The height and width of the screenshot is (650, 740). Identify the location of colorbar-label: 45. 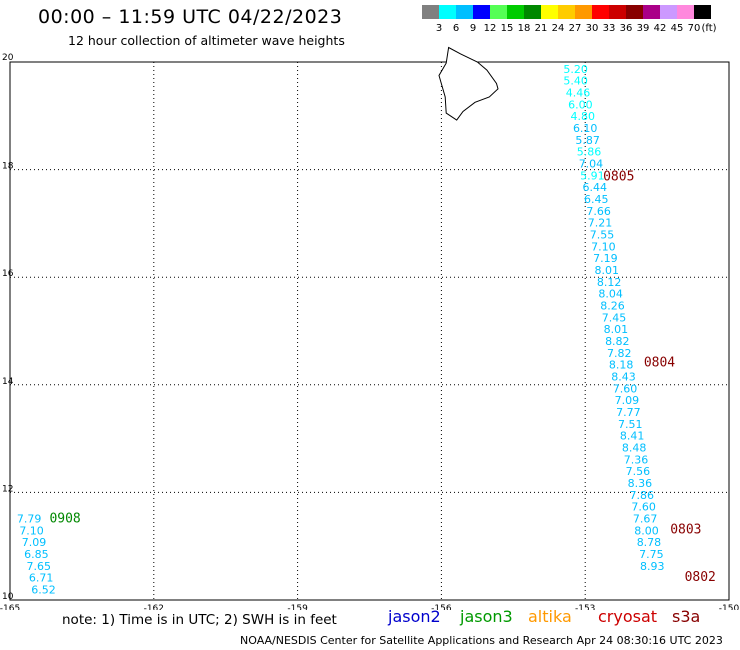
(677, 28).